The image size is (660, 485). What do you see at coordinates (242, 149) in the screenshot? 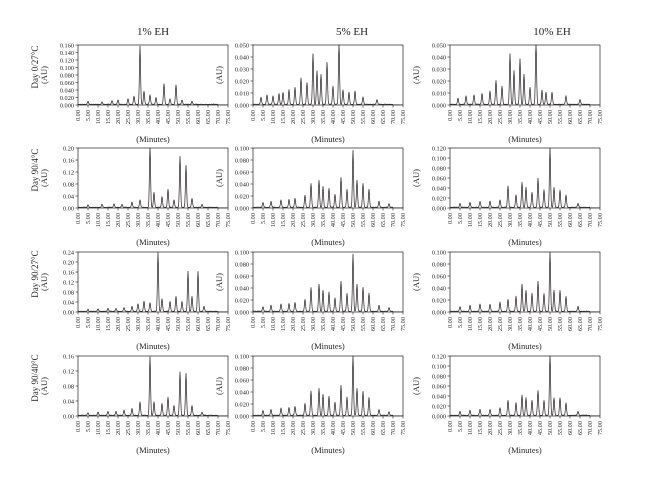
I see `y-tick-label: 0.100` at bounding box center [242, 149].